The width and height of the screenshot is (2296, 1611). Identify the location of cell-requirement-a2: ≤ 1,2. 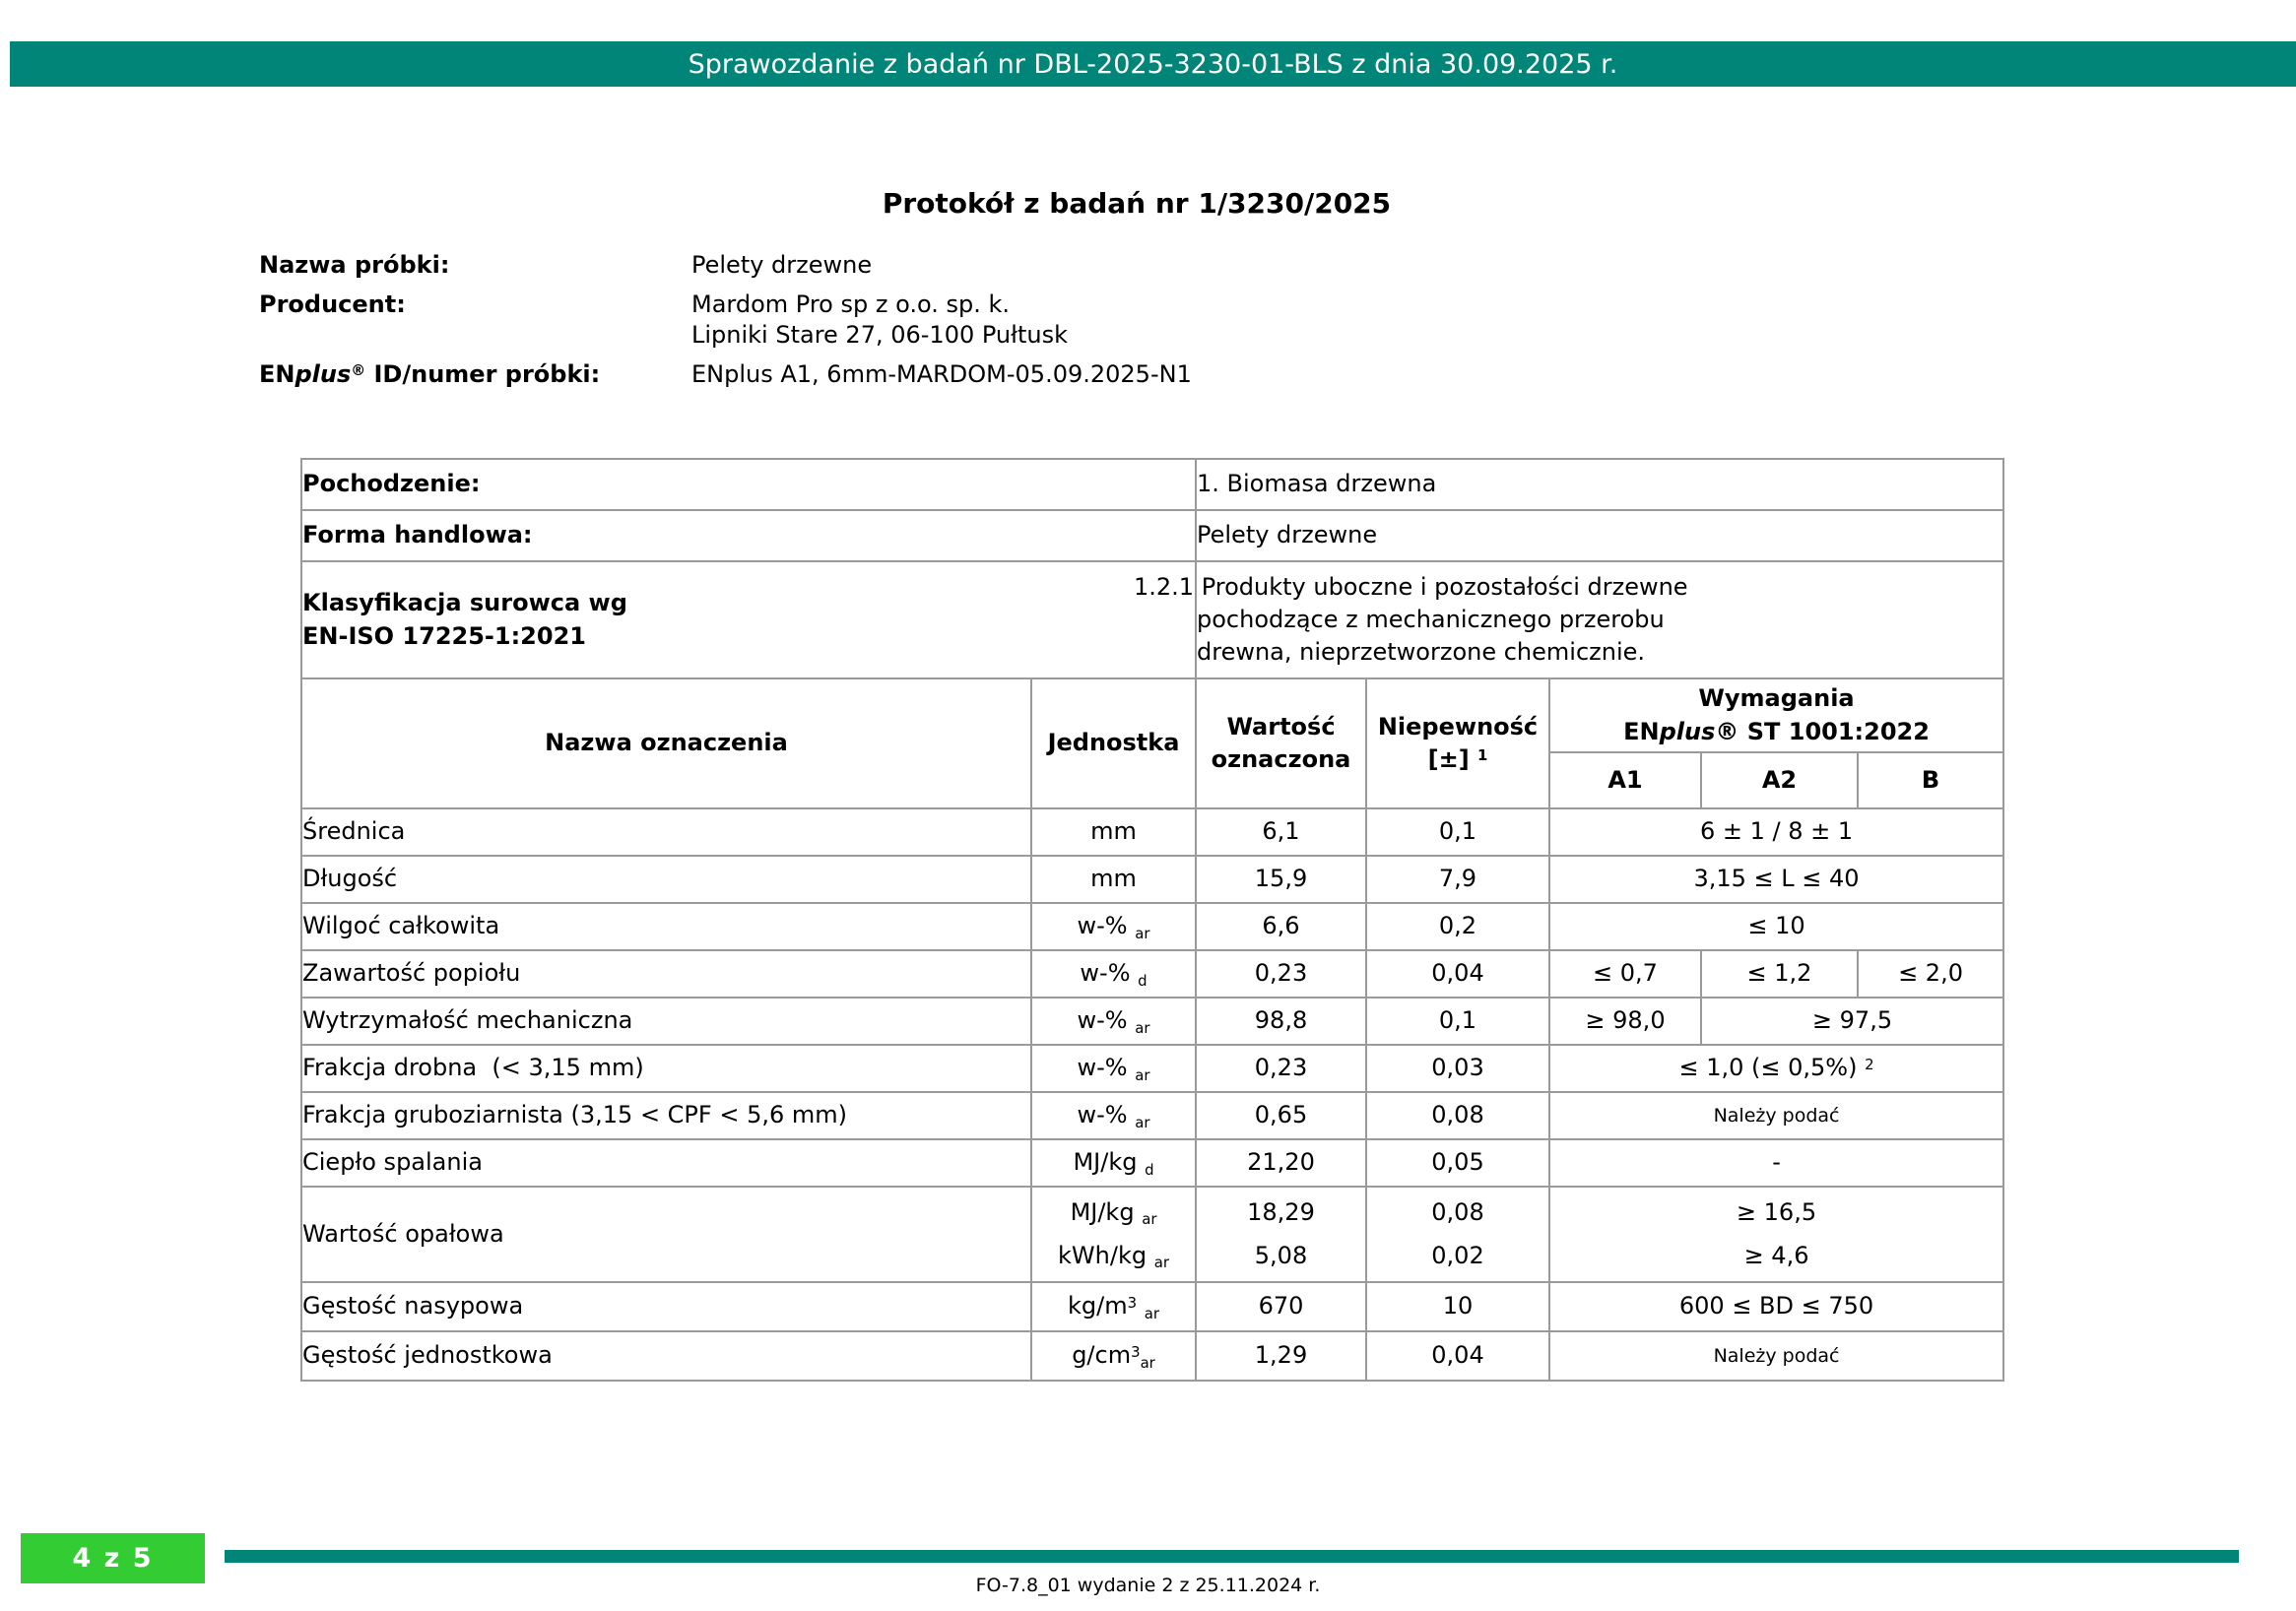
(1779, 974).